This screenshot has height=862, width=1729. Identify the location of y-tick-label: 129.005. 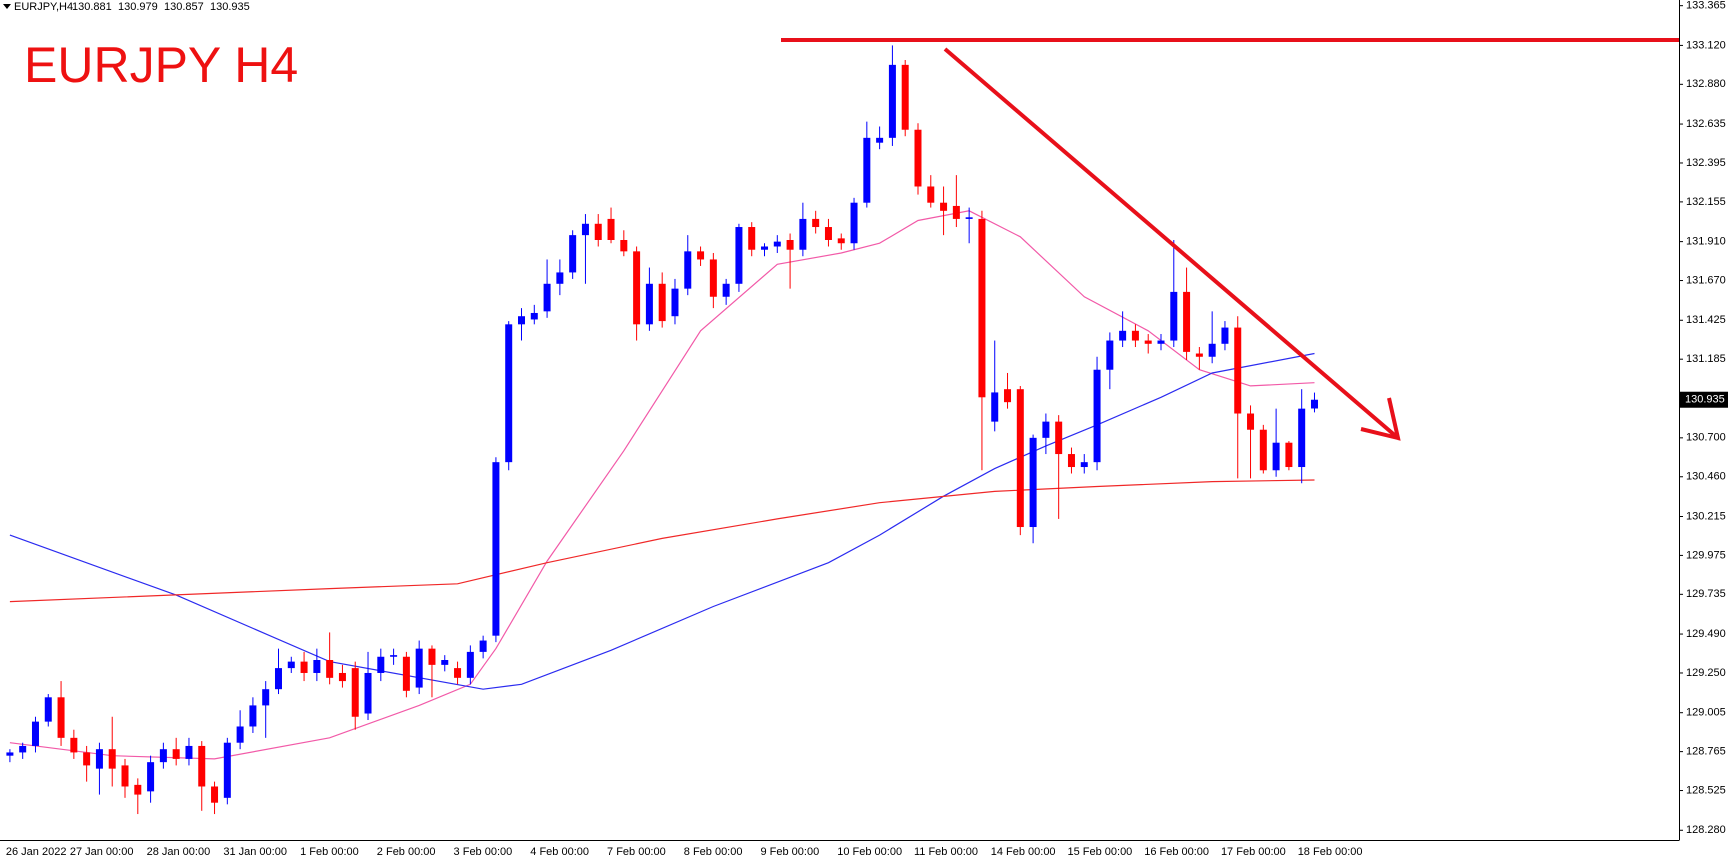
(1706, 713).